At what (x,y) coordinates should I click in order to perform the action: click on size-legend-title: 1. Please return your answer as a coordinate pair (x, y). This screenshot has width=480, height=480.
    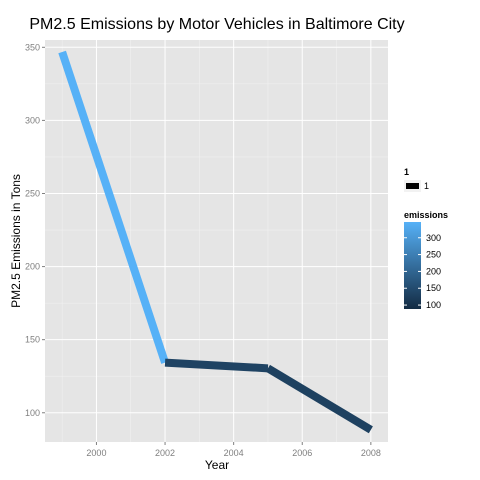
    Looking at the image, I should click on (406, 172).